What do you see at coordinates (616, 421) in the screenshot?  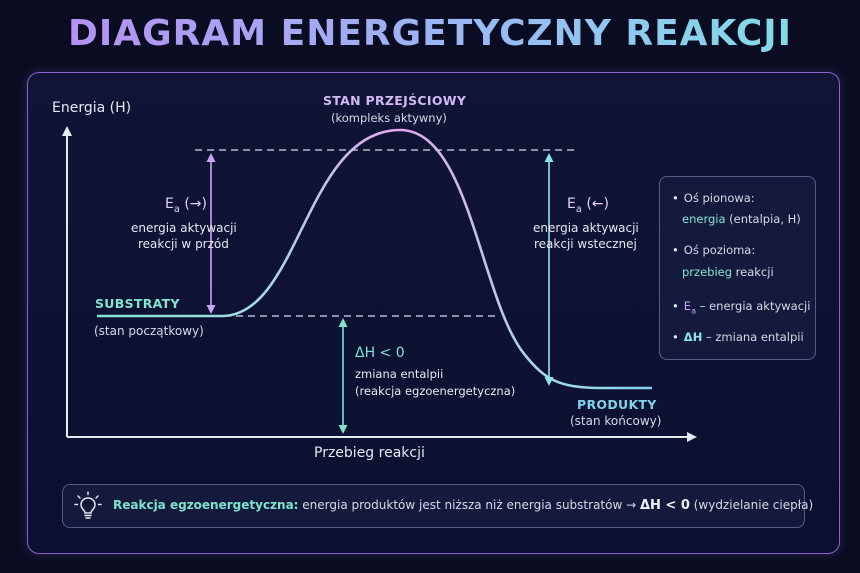 I see `products-subtitle: (stan końcowy)` at bounding box center [616, 421].